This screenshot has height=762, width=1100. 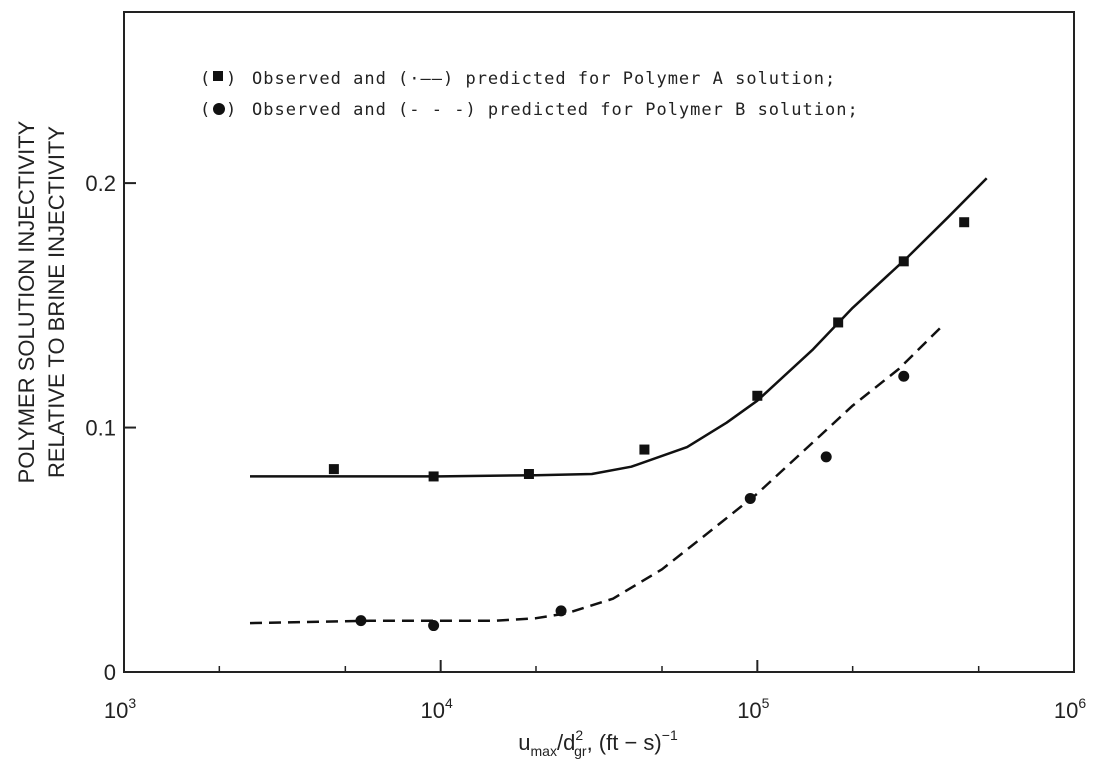 What do you see at coordinates (579, 735) in the screenshot?
I see `x-axis-label-sq: 2` at bounding box center [579, 735].